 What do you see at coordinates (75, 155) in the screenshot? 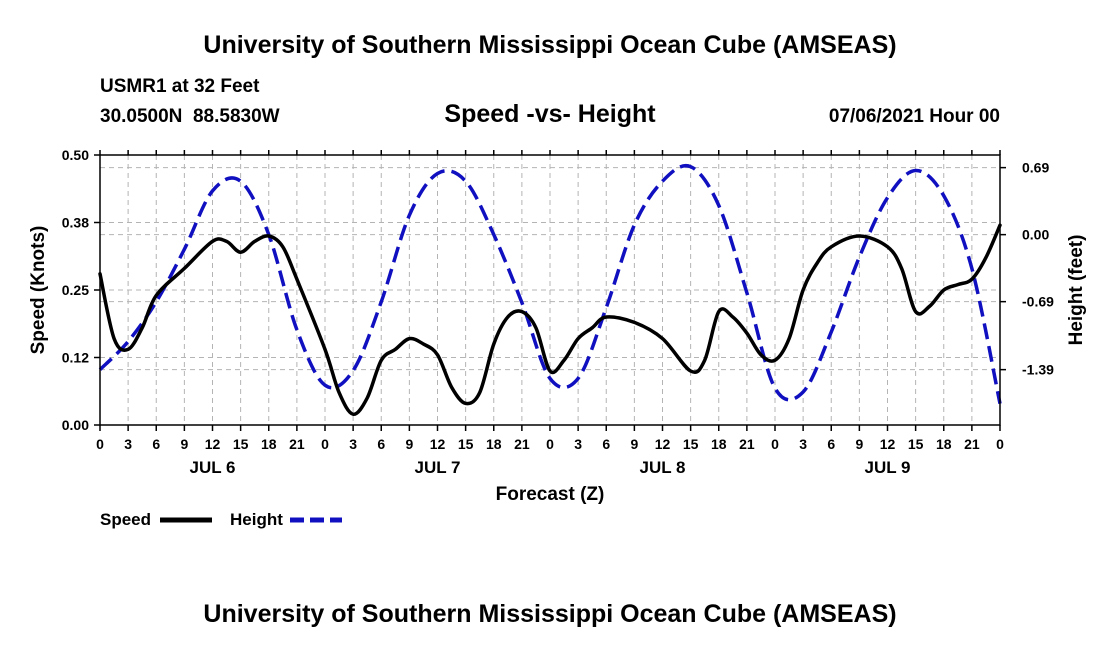
I see `y-tick-label: 0.50` at bounding box center [75, 155].